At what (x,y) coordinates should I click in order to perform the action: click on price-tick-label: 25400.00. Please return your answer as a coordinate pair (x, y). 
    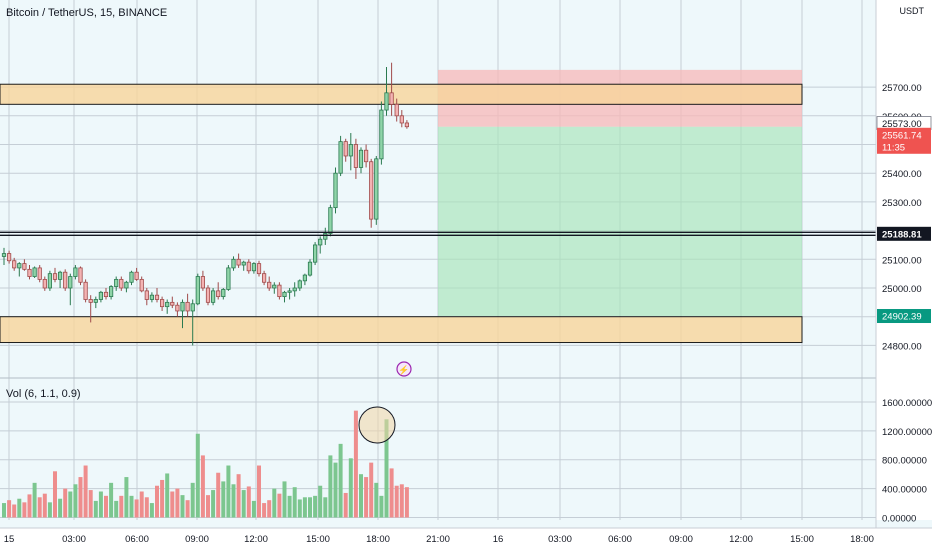
    Looking at the image, I should click on (902, 174).